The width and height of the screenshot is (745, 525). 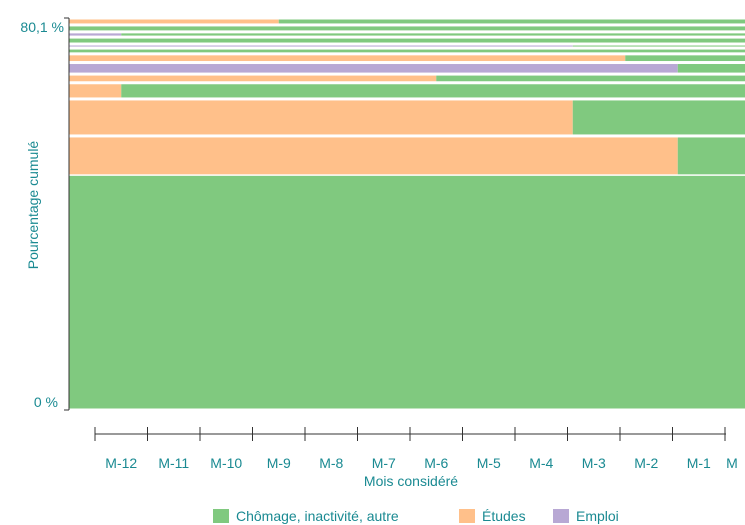 What do you see at coordinates (174, 21) in the screenshot?
I see `bar-row-13-segment-etudes` at bounding box center [174, 21].